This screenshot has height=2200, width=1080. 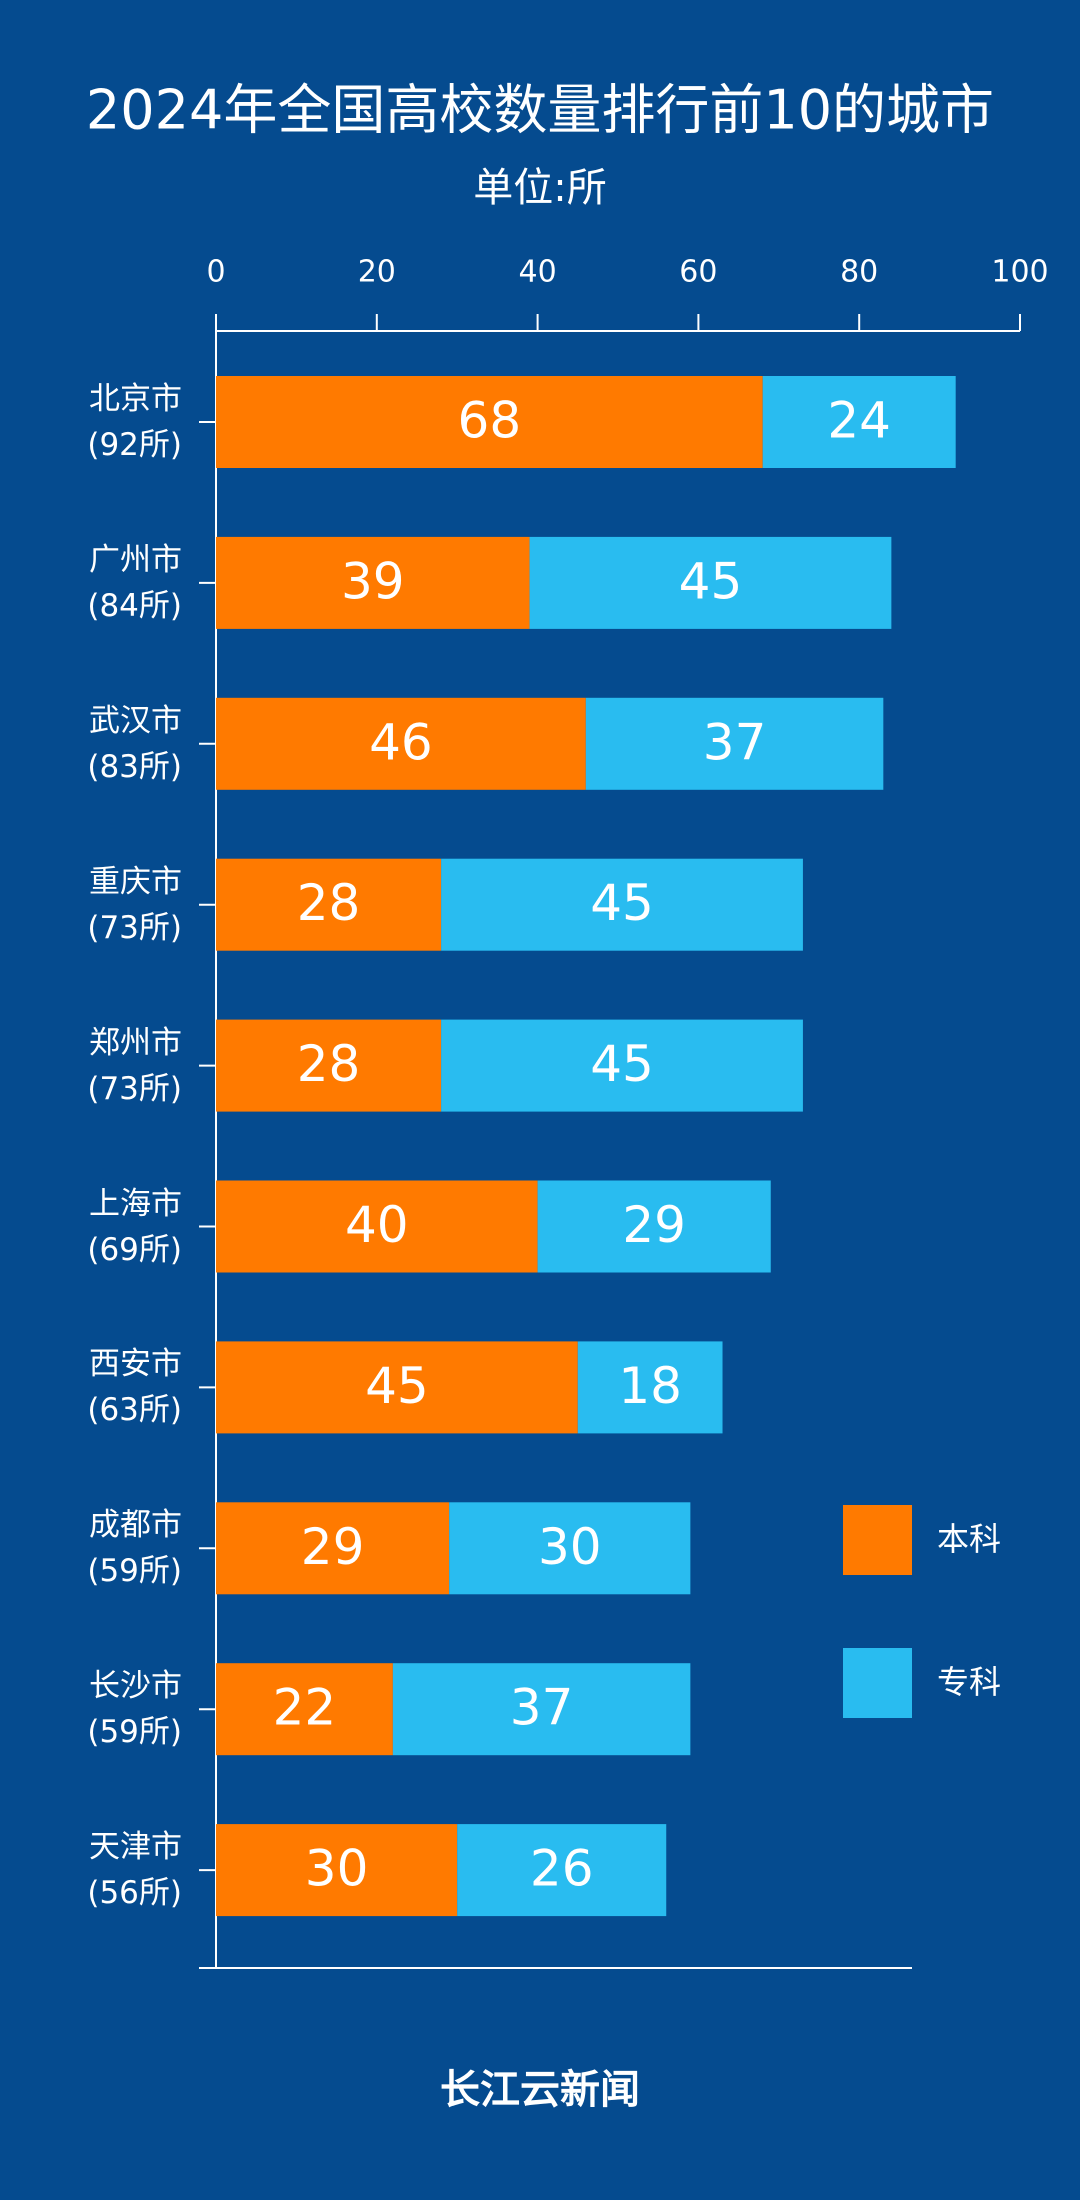 I want to click on y-tick-label: 北京市 (92所), so click(x=134, y=422).